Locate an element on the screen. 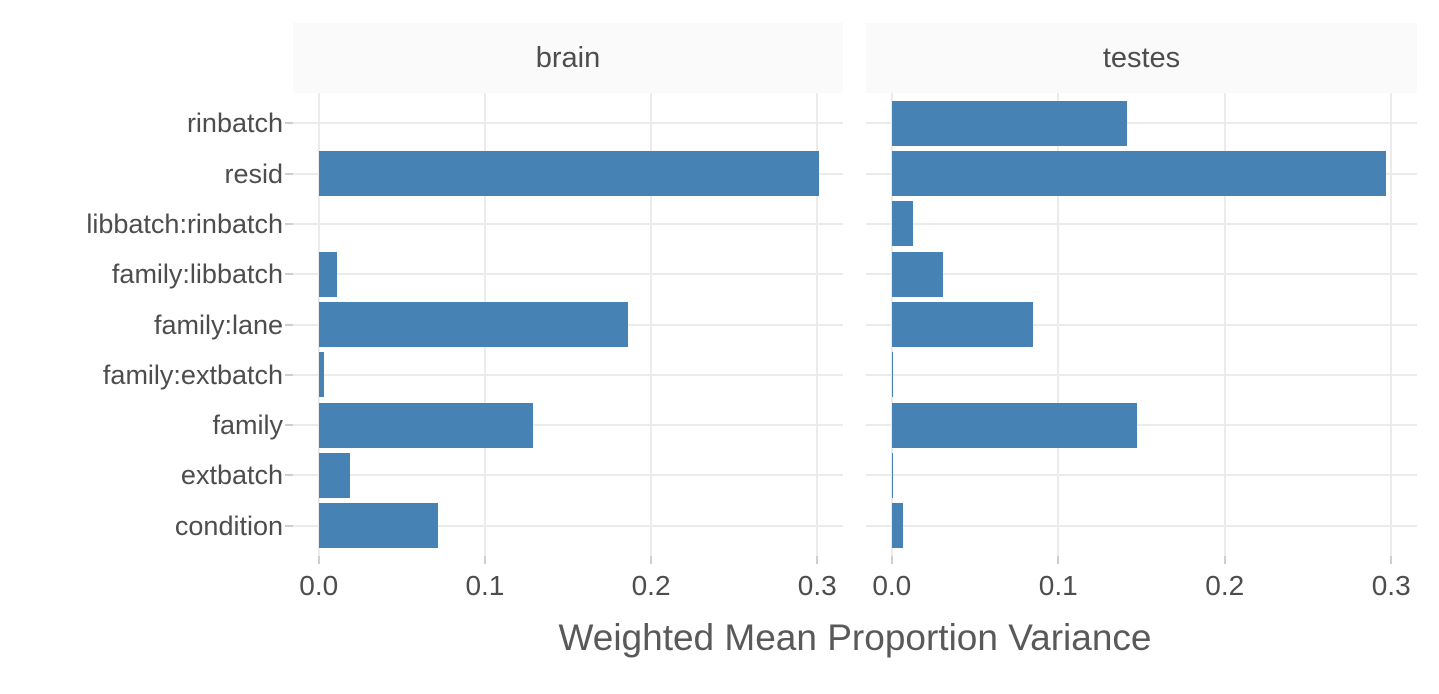 The width and height of the screenshot is (1439, 694). bar-brain-family:libbatch is located at coordinates (328, 274).